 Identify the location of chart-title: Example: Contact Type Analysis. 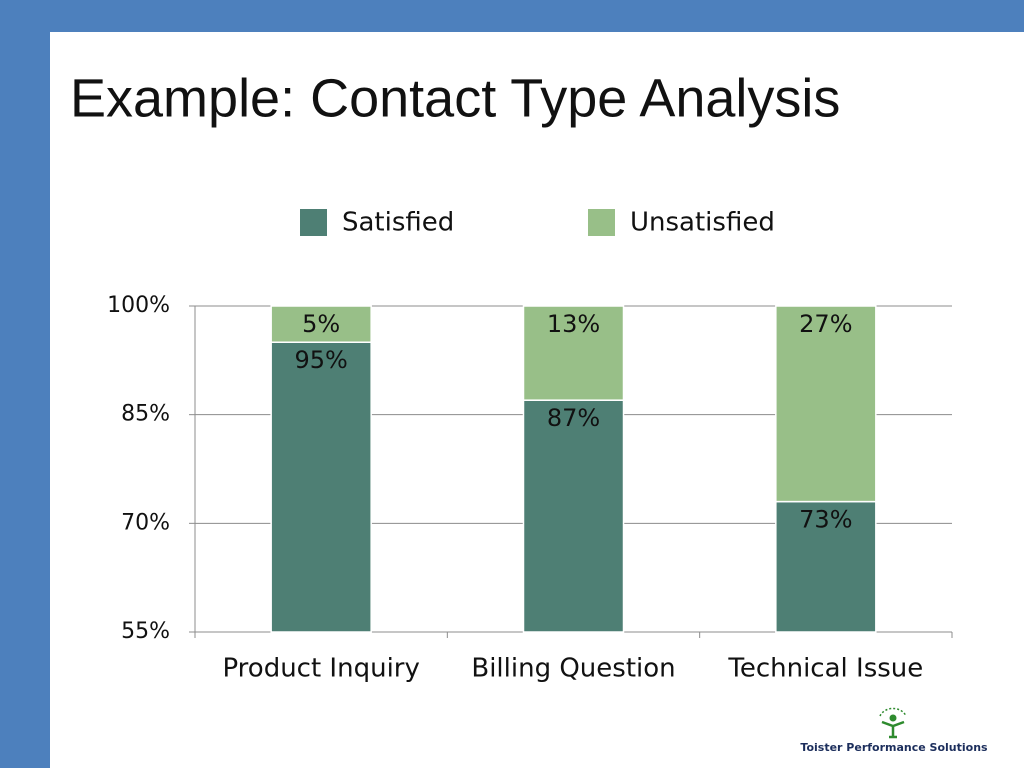
(455, 98).